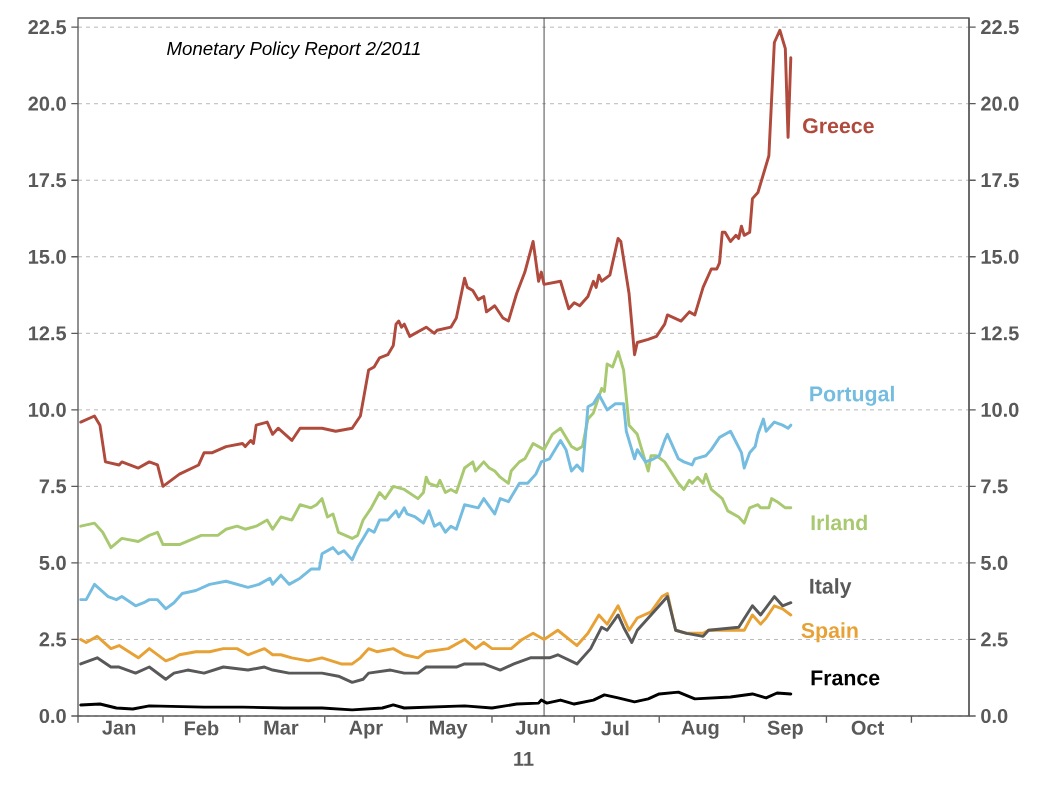  Describe the element at coordinates (281, 727) in the screenshot. I see `x-tick-label: Mar` at that location.